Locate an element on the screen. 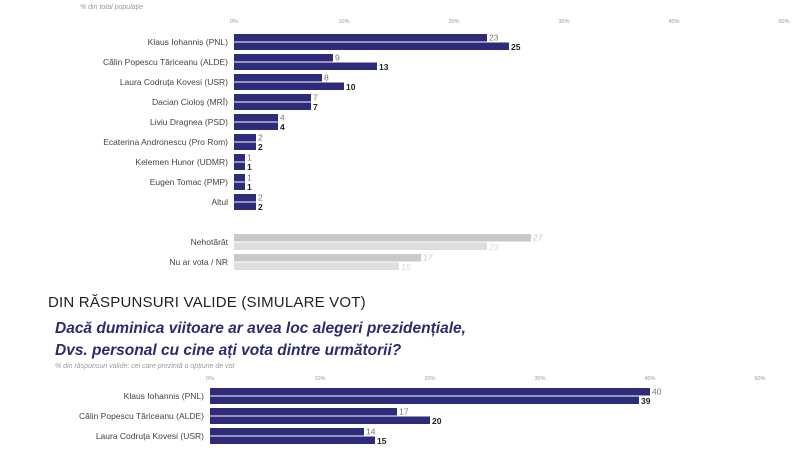  data-label-series-1: 40 is located at coordinates (657, 392).